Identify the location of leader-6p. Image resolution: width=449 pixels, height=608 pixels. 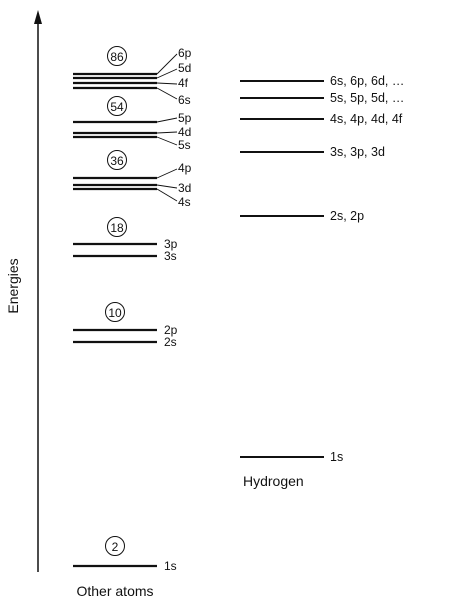
(167, 64).